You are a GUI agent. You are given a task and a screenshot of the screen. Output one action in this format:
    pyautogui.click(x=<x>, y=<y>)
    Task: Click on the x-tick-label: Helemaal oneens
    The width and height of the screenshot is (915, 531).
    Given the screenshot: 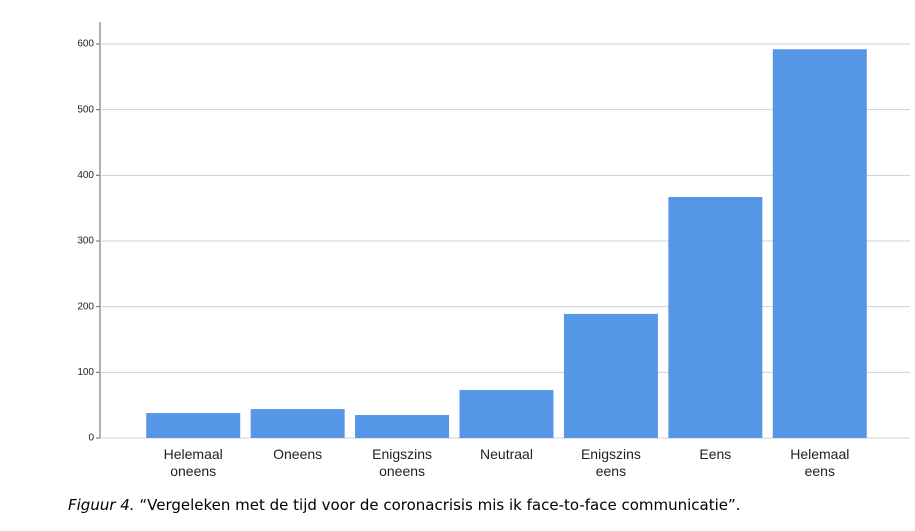 What is the action you would take?
    pyautogui.click(x=193, y=462)
    